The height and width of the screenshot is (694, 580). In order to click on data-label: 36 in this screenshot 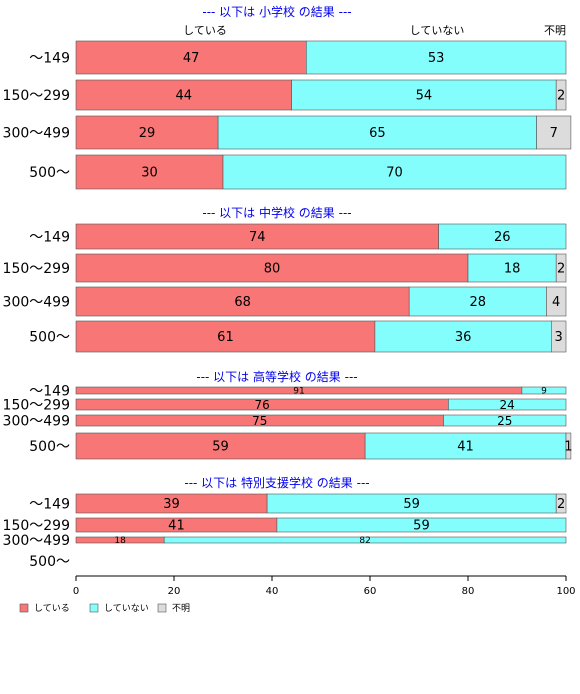, I will do `click(463, 337)`.